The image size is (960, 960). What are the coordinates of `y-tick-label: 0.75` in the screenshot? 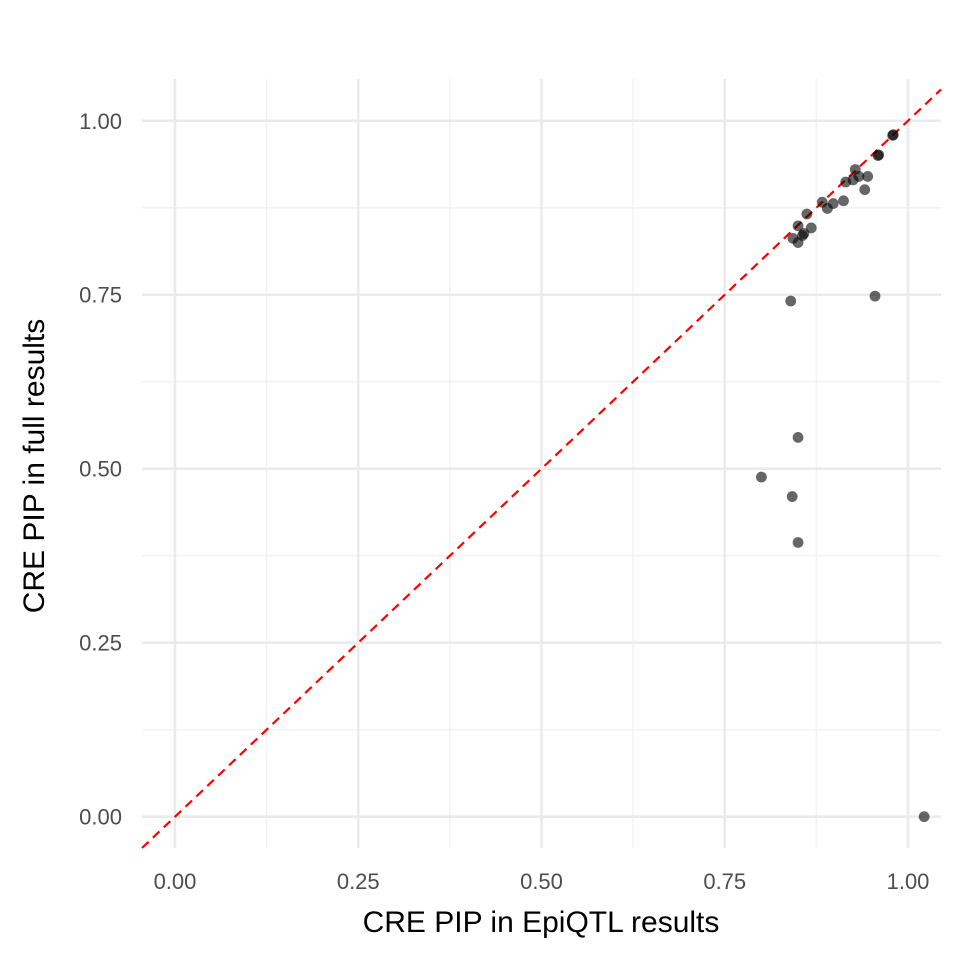 It's located at (100, 295).